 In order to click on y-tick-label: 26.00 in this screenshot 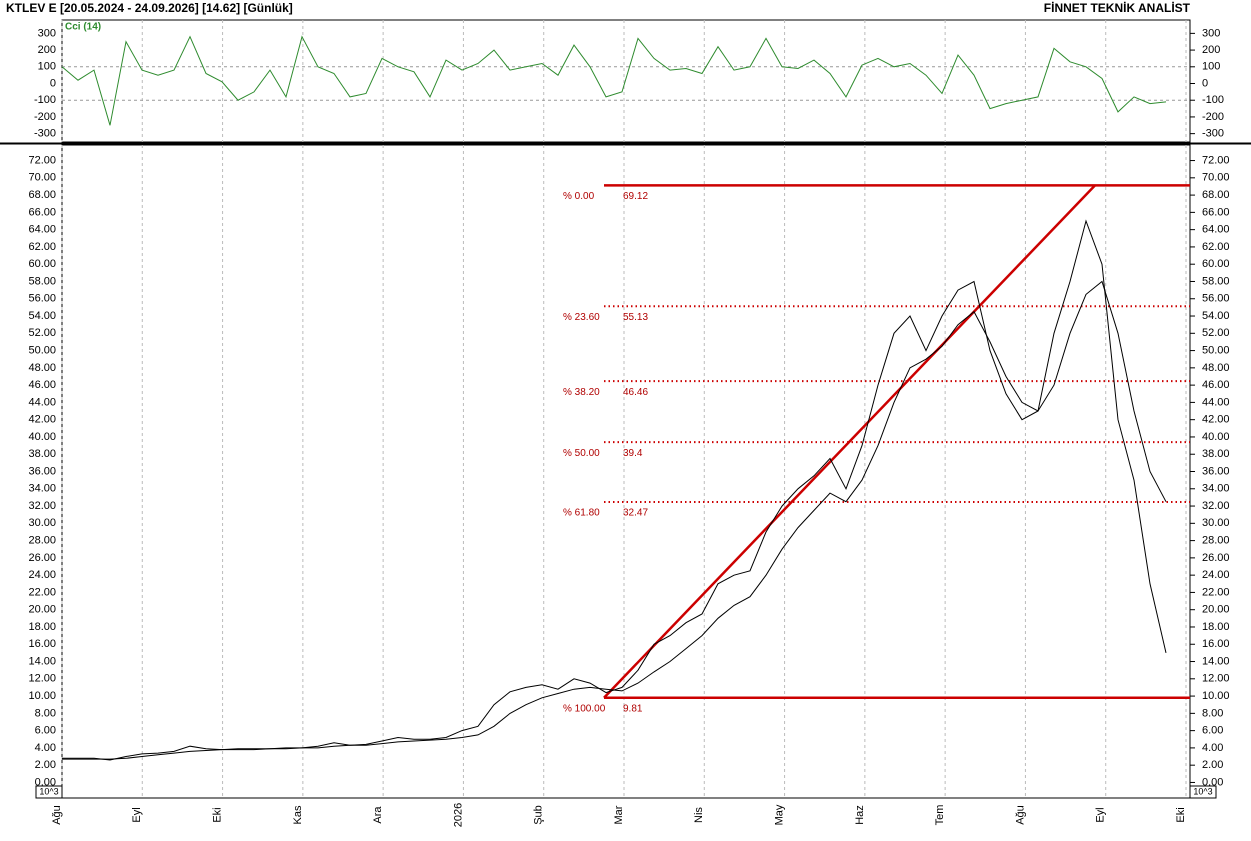, I will do `click(42, 558)`.